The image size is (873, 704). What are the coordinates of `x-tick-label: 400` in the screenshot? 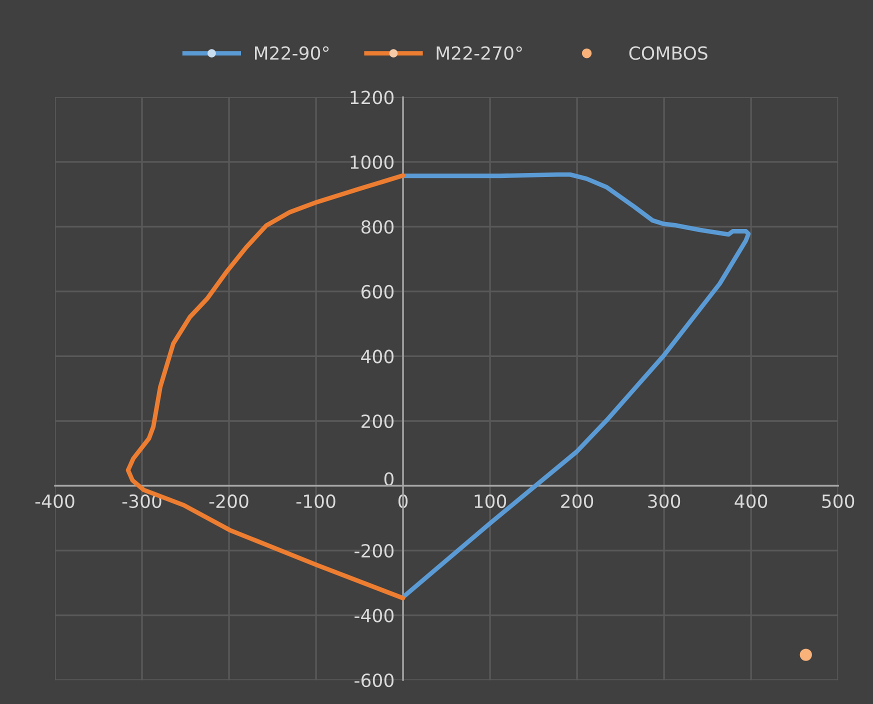 It's located at (751, 501).